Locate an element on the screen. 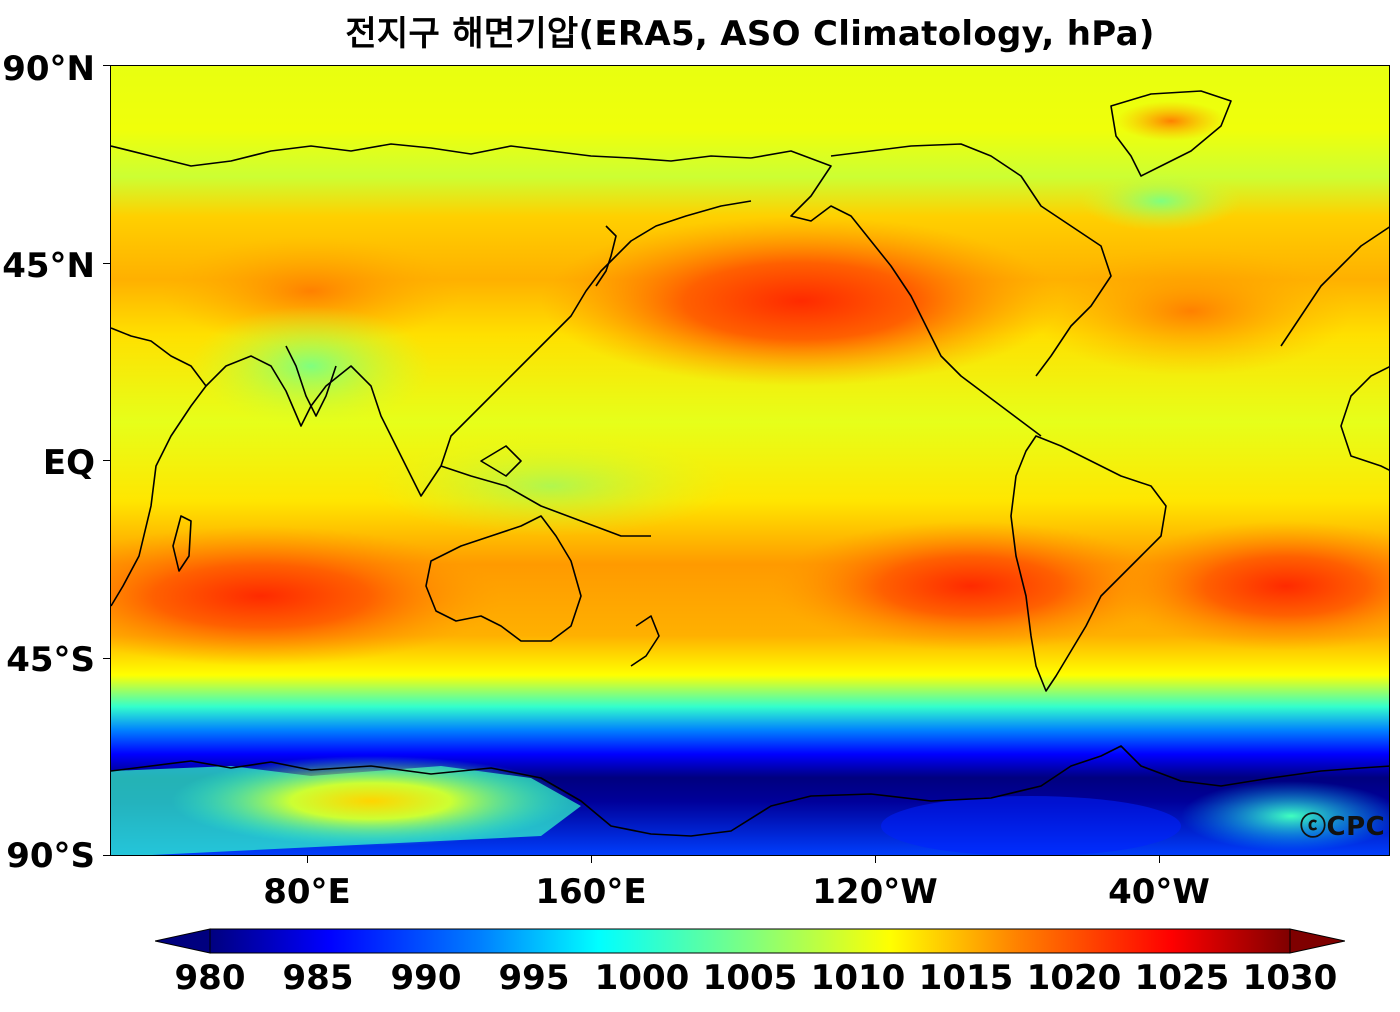  cpc-credit: ⓒCPC is located at coordinates (1343, 827).